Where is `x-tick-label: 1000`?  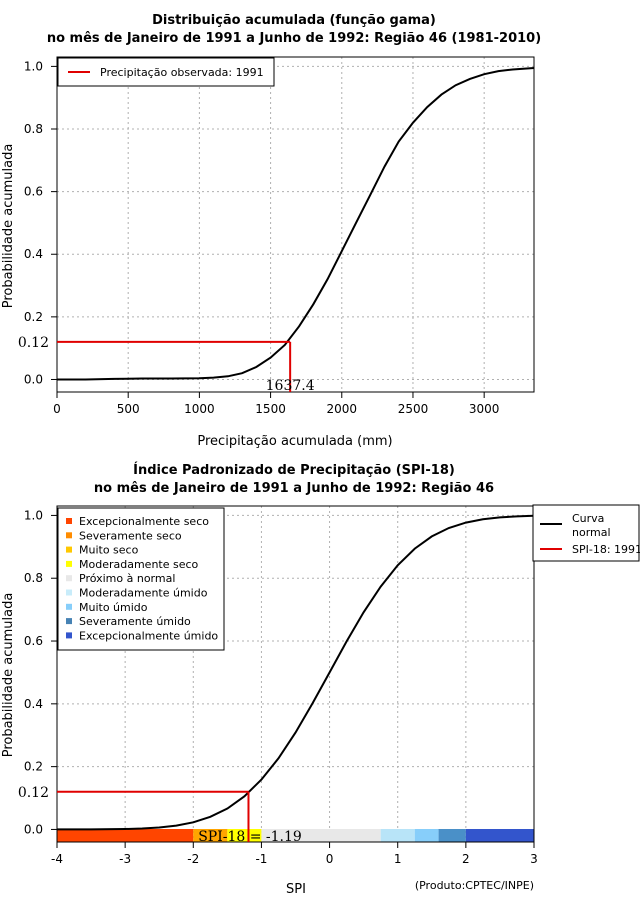 x-tick-label: 1000 is located at coordinates (199, 409).